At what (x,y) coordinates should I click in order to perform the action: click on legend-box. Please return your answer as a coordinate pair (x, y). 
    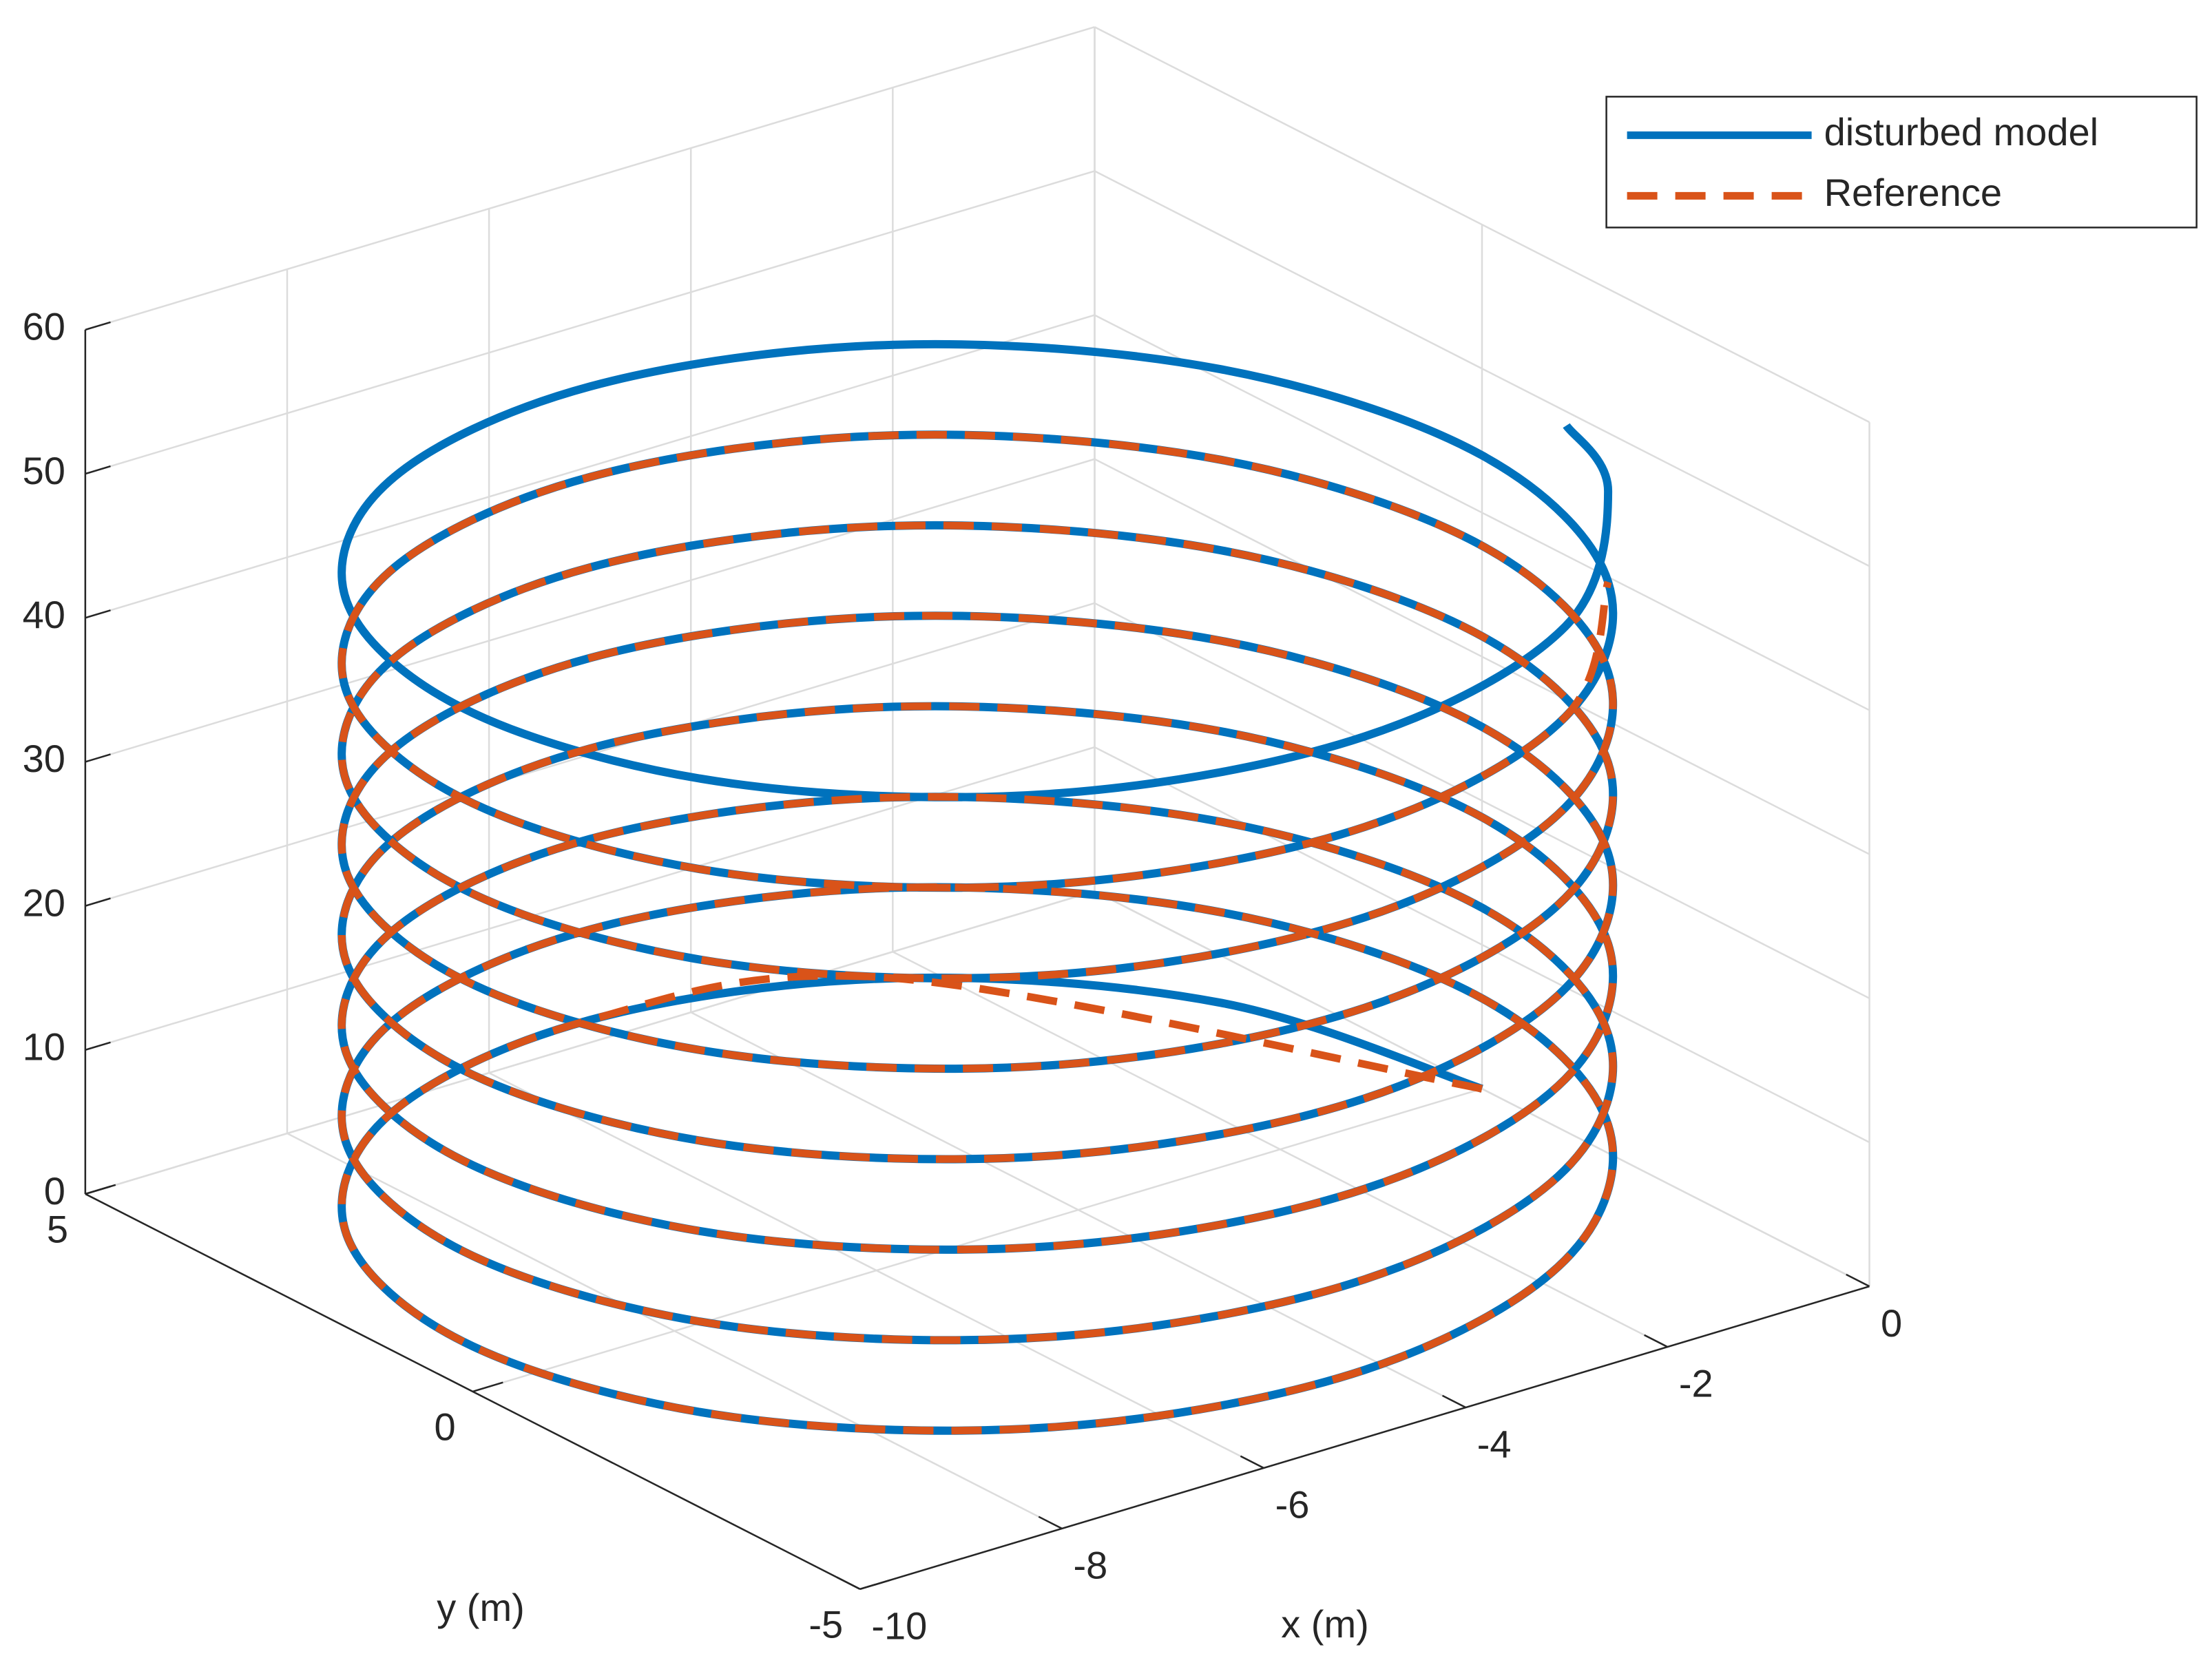
    Looking at the image, I should click on (1901, 162).